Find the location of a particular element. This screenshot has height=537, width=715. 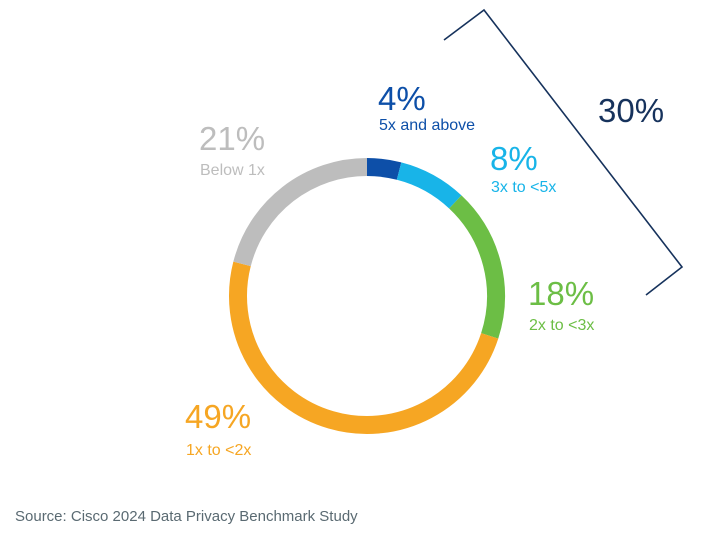

donut-slice-3x-to-5x is located at coordinates (429, 185).